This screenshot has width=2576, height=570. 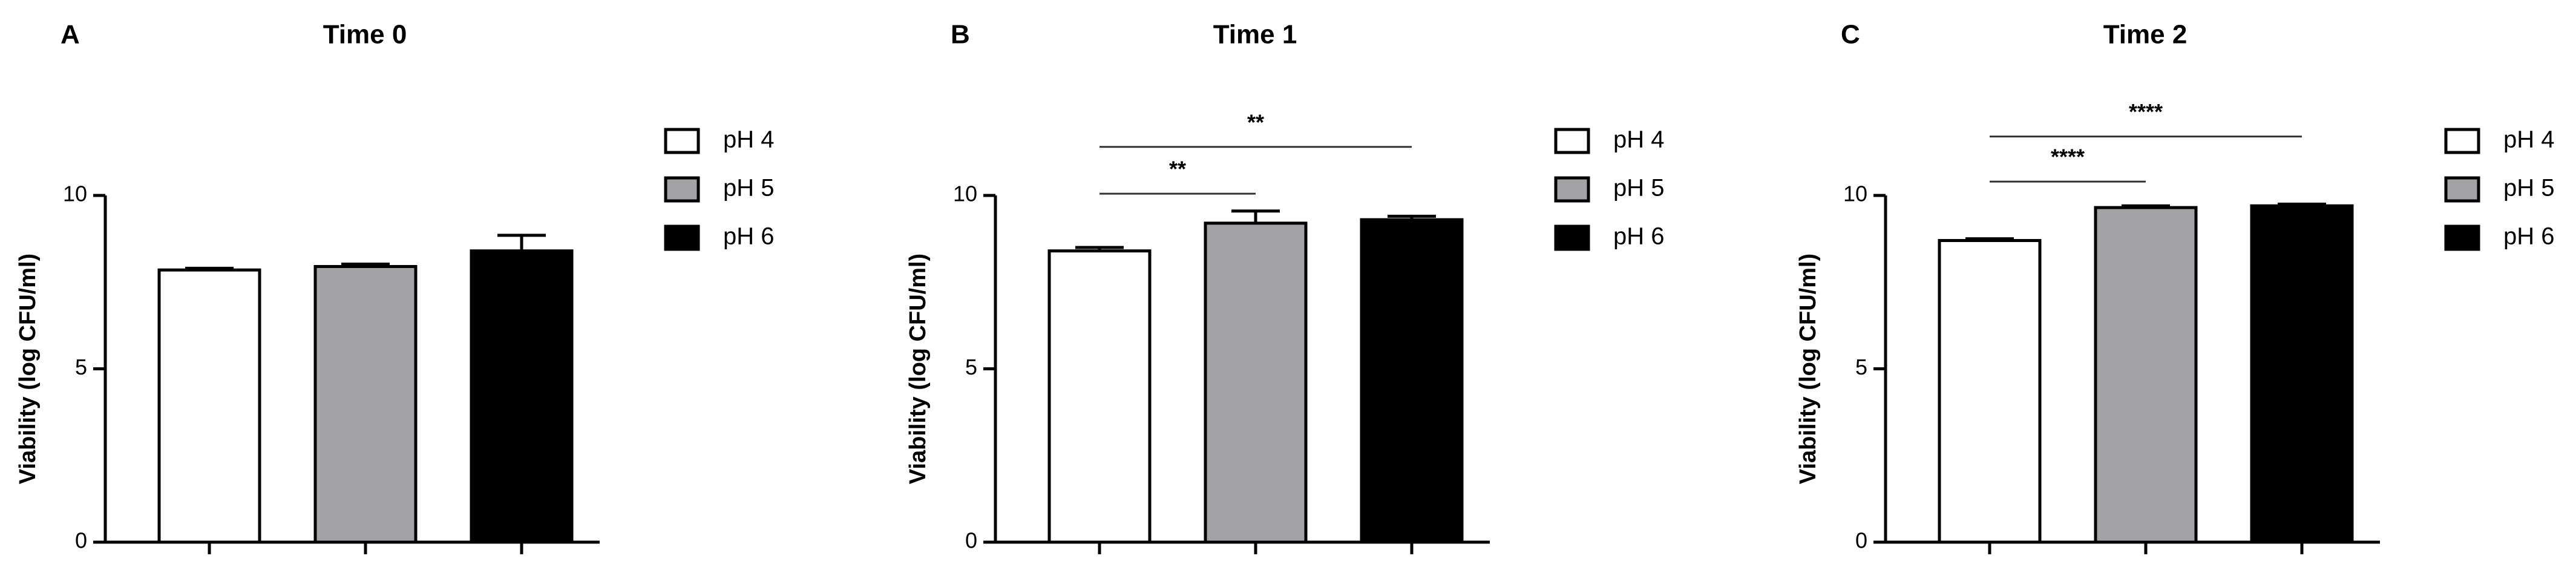 What do you see at coordinates (2145, 35) in the screenshot?
I see `chart-title: Time 2` at bounding box center [2145, 35].